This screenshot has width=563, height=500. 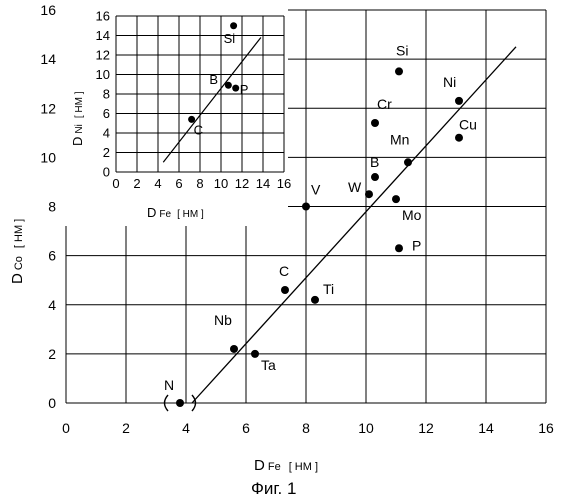 What do you see at coordinates (286, 465) in the screenshot?
I see `main-x-axis-label: DFe [ НМ ]` at bounding box center [286, 465].